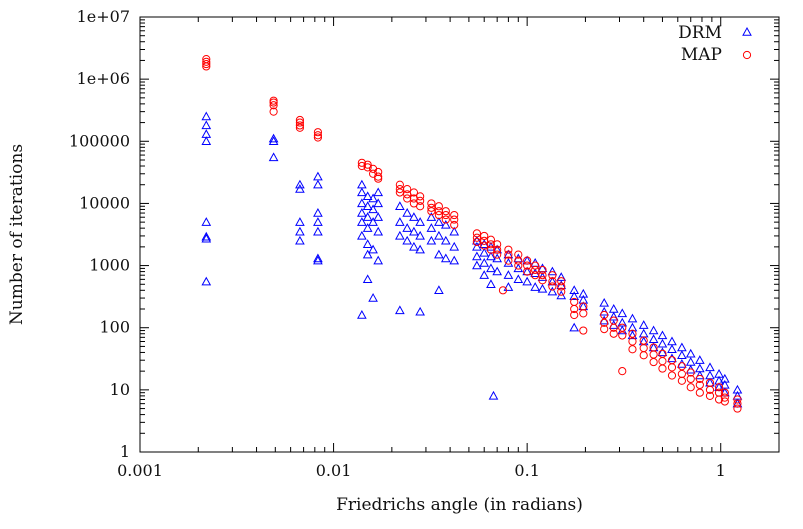  What do you see at coordinates (120, 389) in the screenshot?
I see `y-tick-label: 10` at bounding box center [120, 389].